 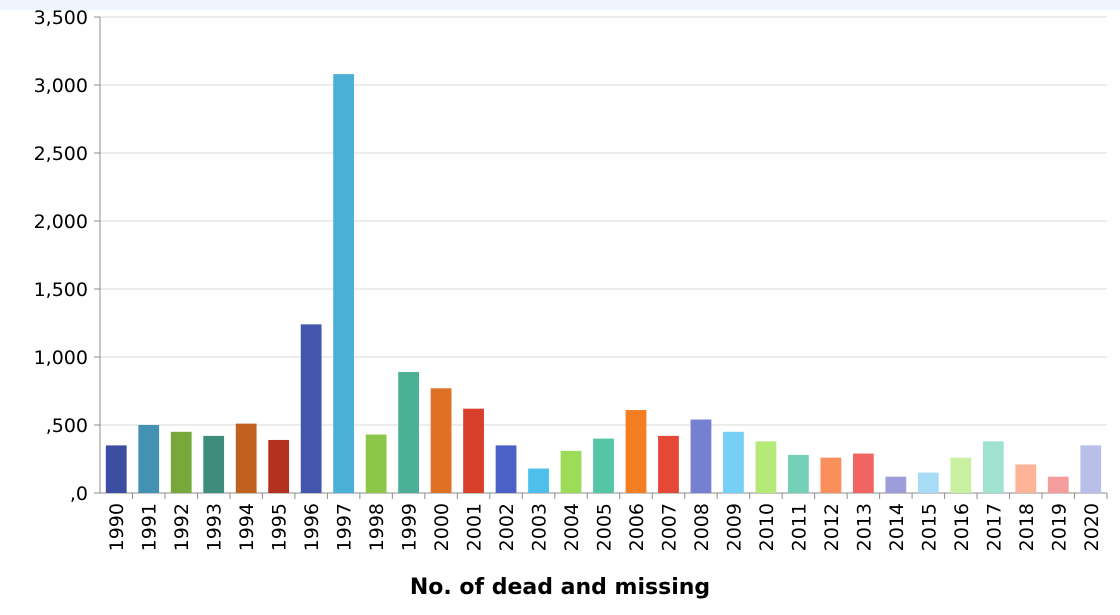 What do you see at coordinates (1026, 478) in the screenshot?
I see `bar-2018` at bounding box center [1026, 478].